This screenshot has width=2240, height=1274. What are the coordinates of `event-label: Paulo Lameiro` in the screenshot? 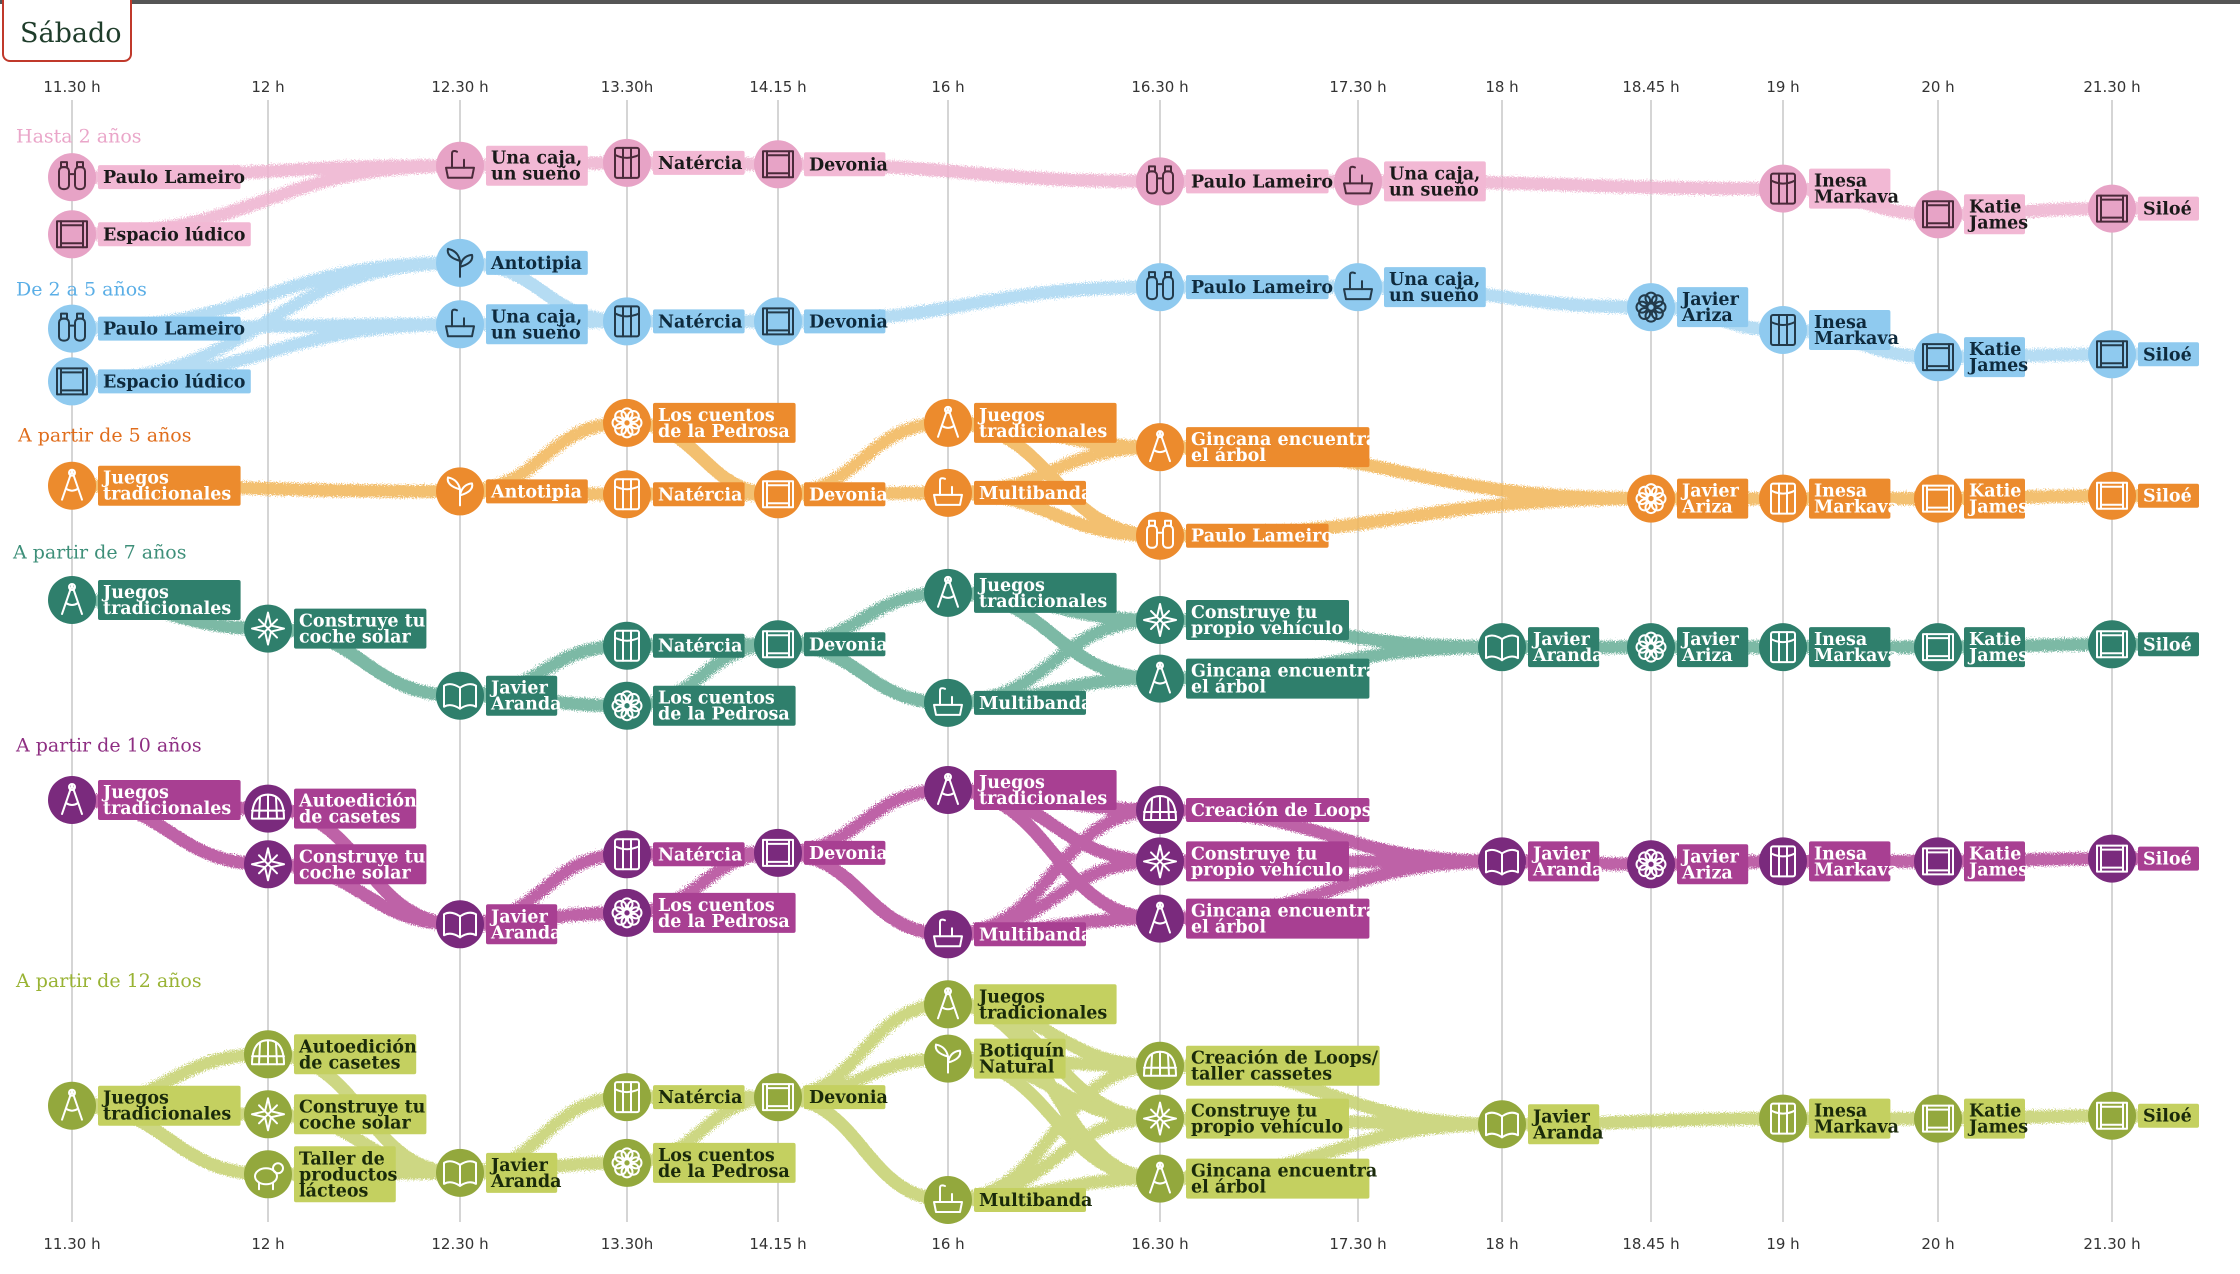 It's located at (1262, 537).